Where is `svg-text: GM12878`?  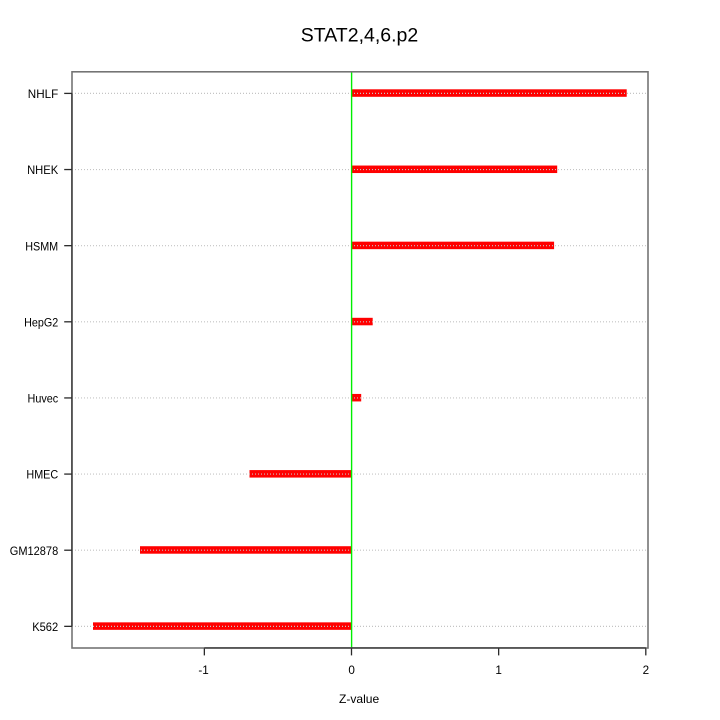
svg-text: GM12878 is located at coordinates (34, 551).